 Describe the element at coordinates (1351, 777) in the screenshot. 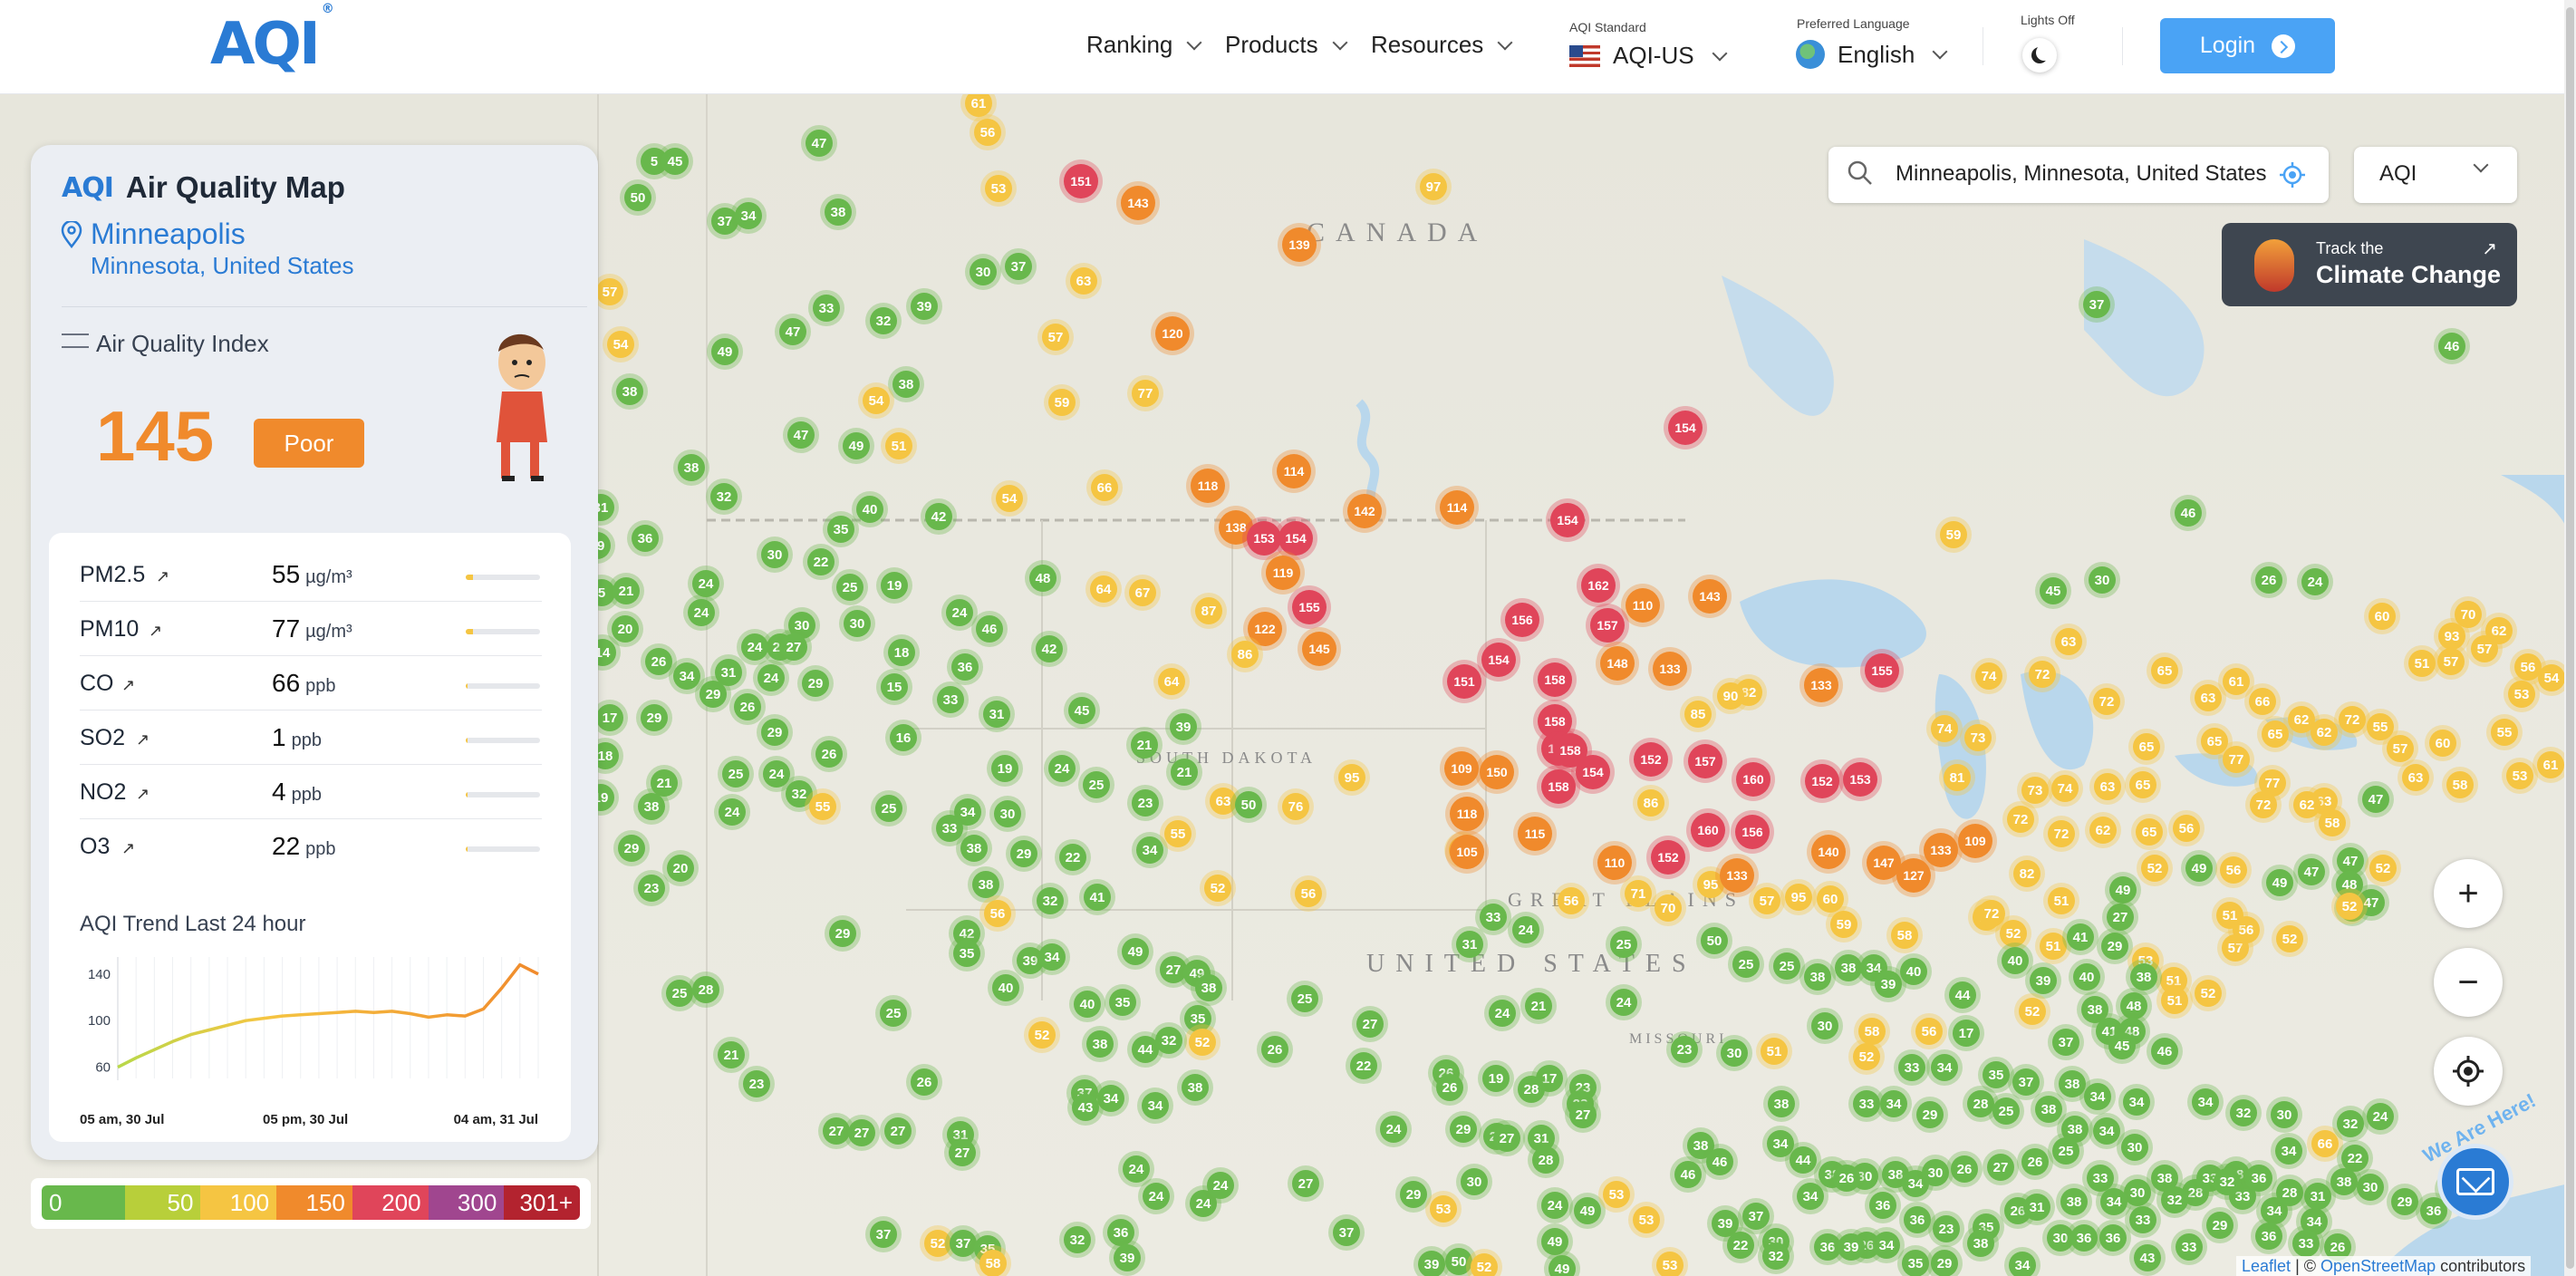

I see `aqi-station-marker: 95` at that location.